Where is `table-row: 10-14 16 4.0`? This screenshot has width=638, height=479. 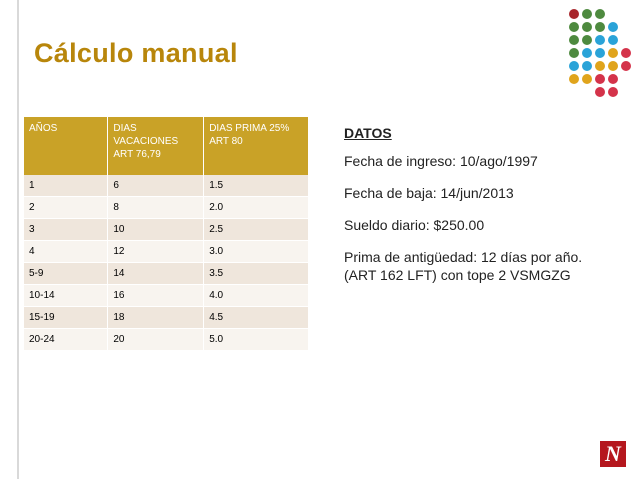 table-row: 10-14 16 4.0 is located at coordinates (166, 295).